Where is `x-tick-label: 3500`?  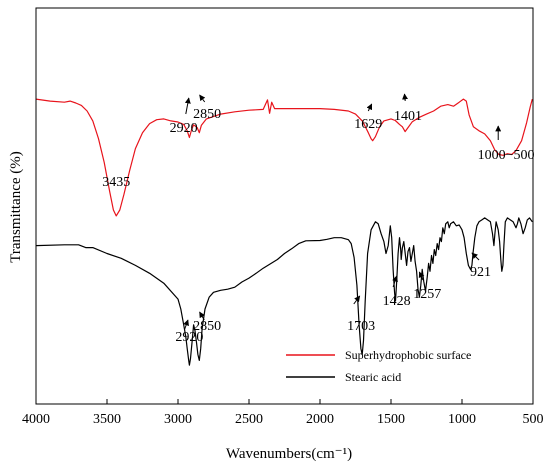 x-tick-label: 3500 is located at coordinates (107, 419).